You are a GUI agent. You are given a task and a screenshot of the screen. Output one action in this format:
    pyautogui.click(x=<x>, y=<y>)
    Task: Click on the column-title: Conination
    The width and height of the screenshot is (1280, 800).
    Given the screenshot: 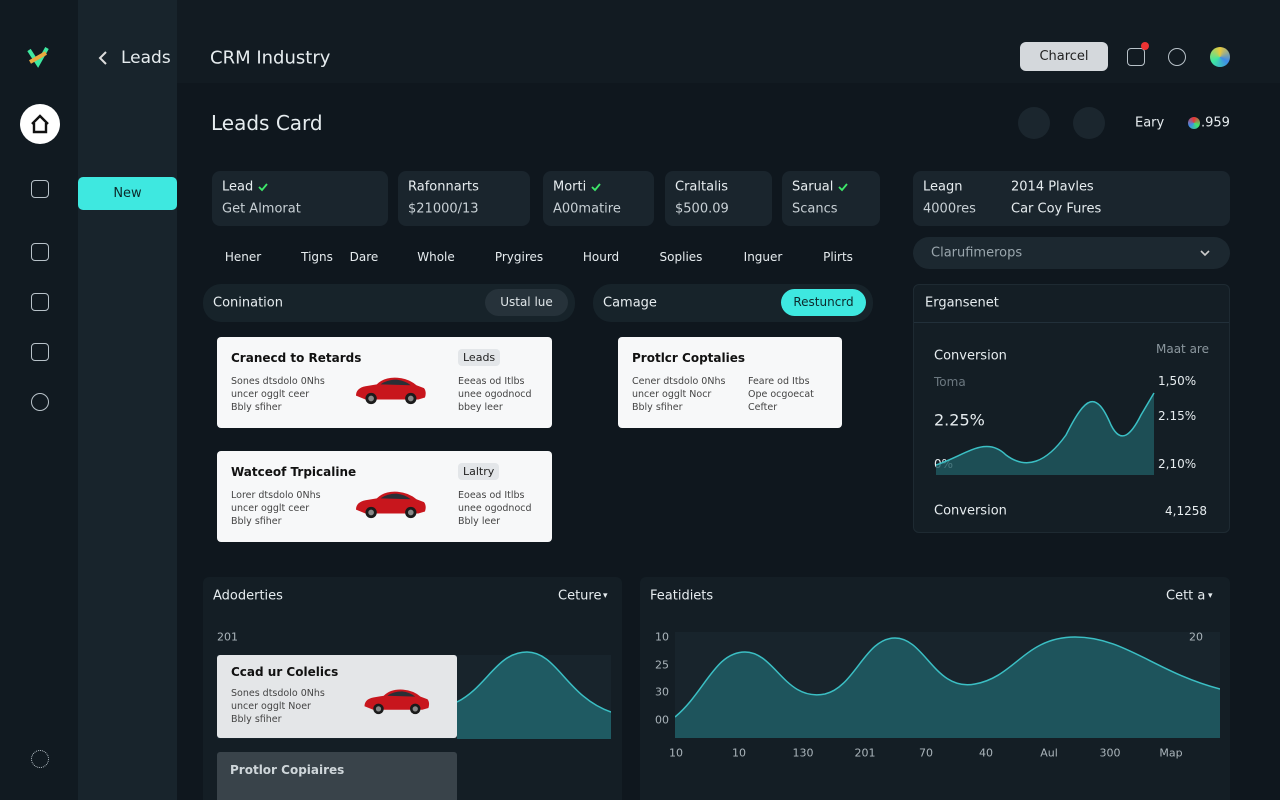 What is the action you would take?
    pyautogui.click(x=248, y=303)
    